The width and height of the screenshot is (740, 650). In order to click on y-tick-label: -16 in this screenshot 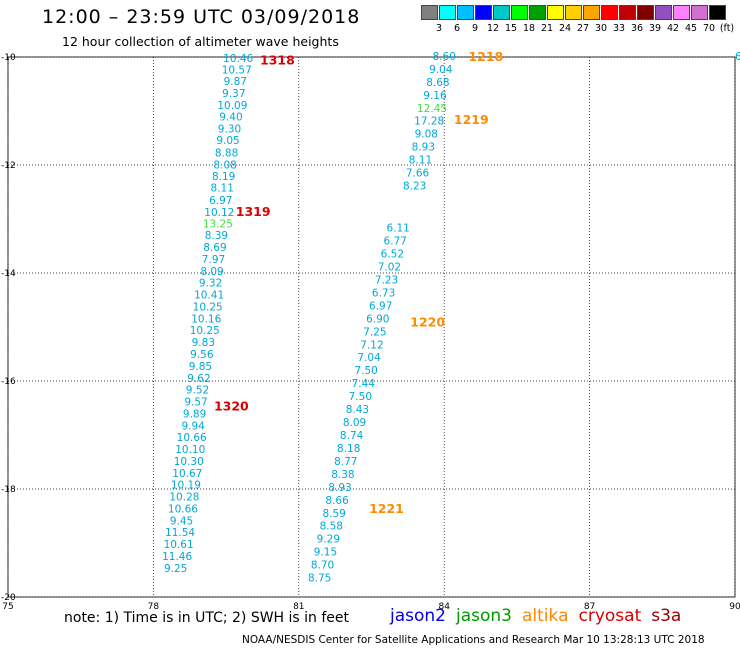, I will do `click(8, 382)`.